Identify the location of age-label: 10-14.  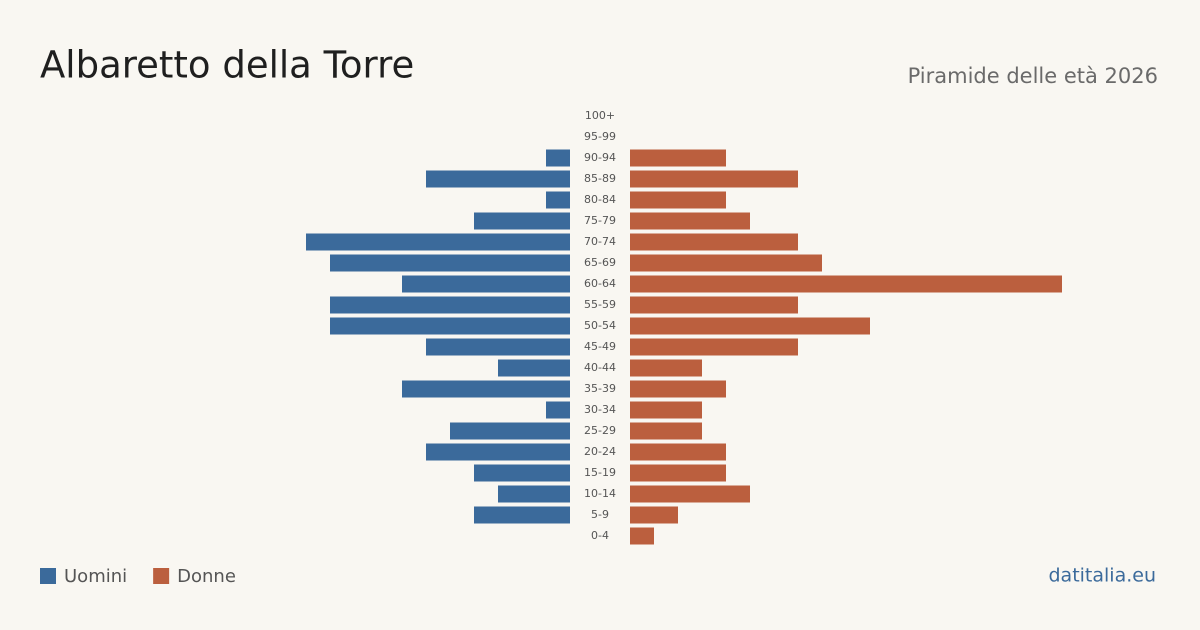
(600, 493).